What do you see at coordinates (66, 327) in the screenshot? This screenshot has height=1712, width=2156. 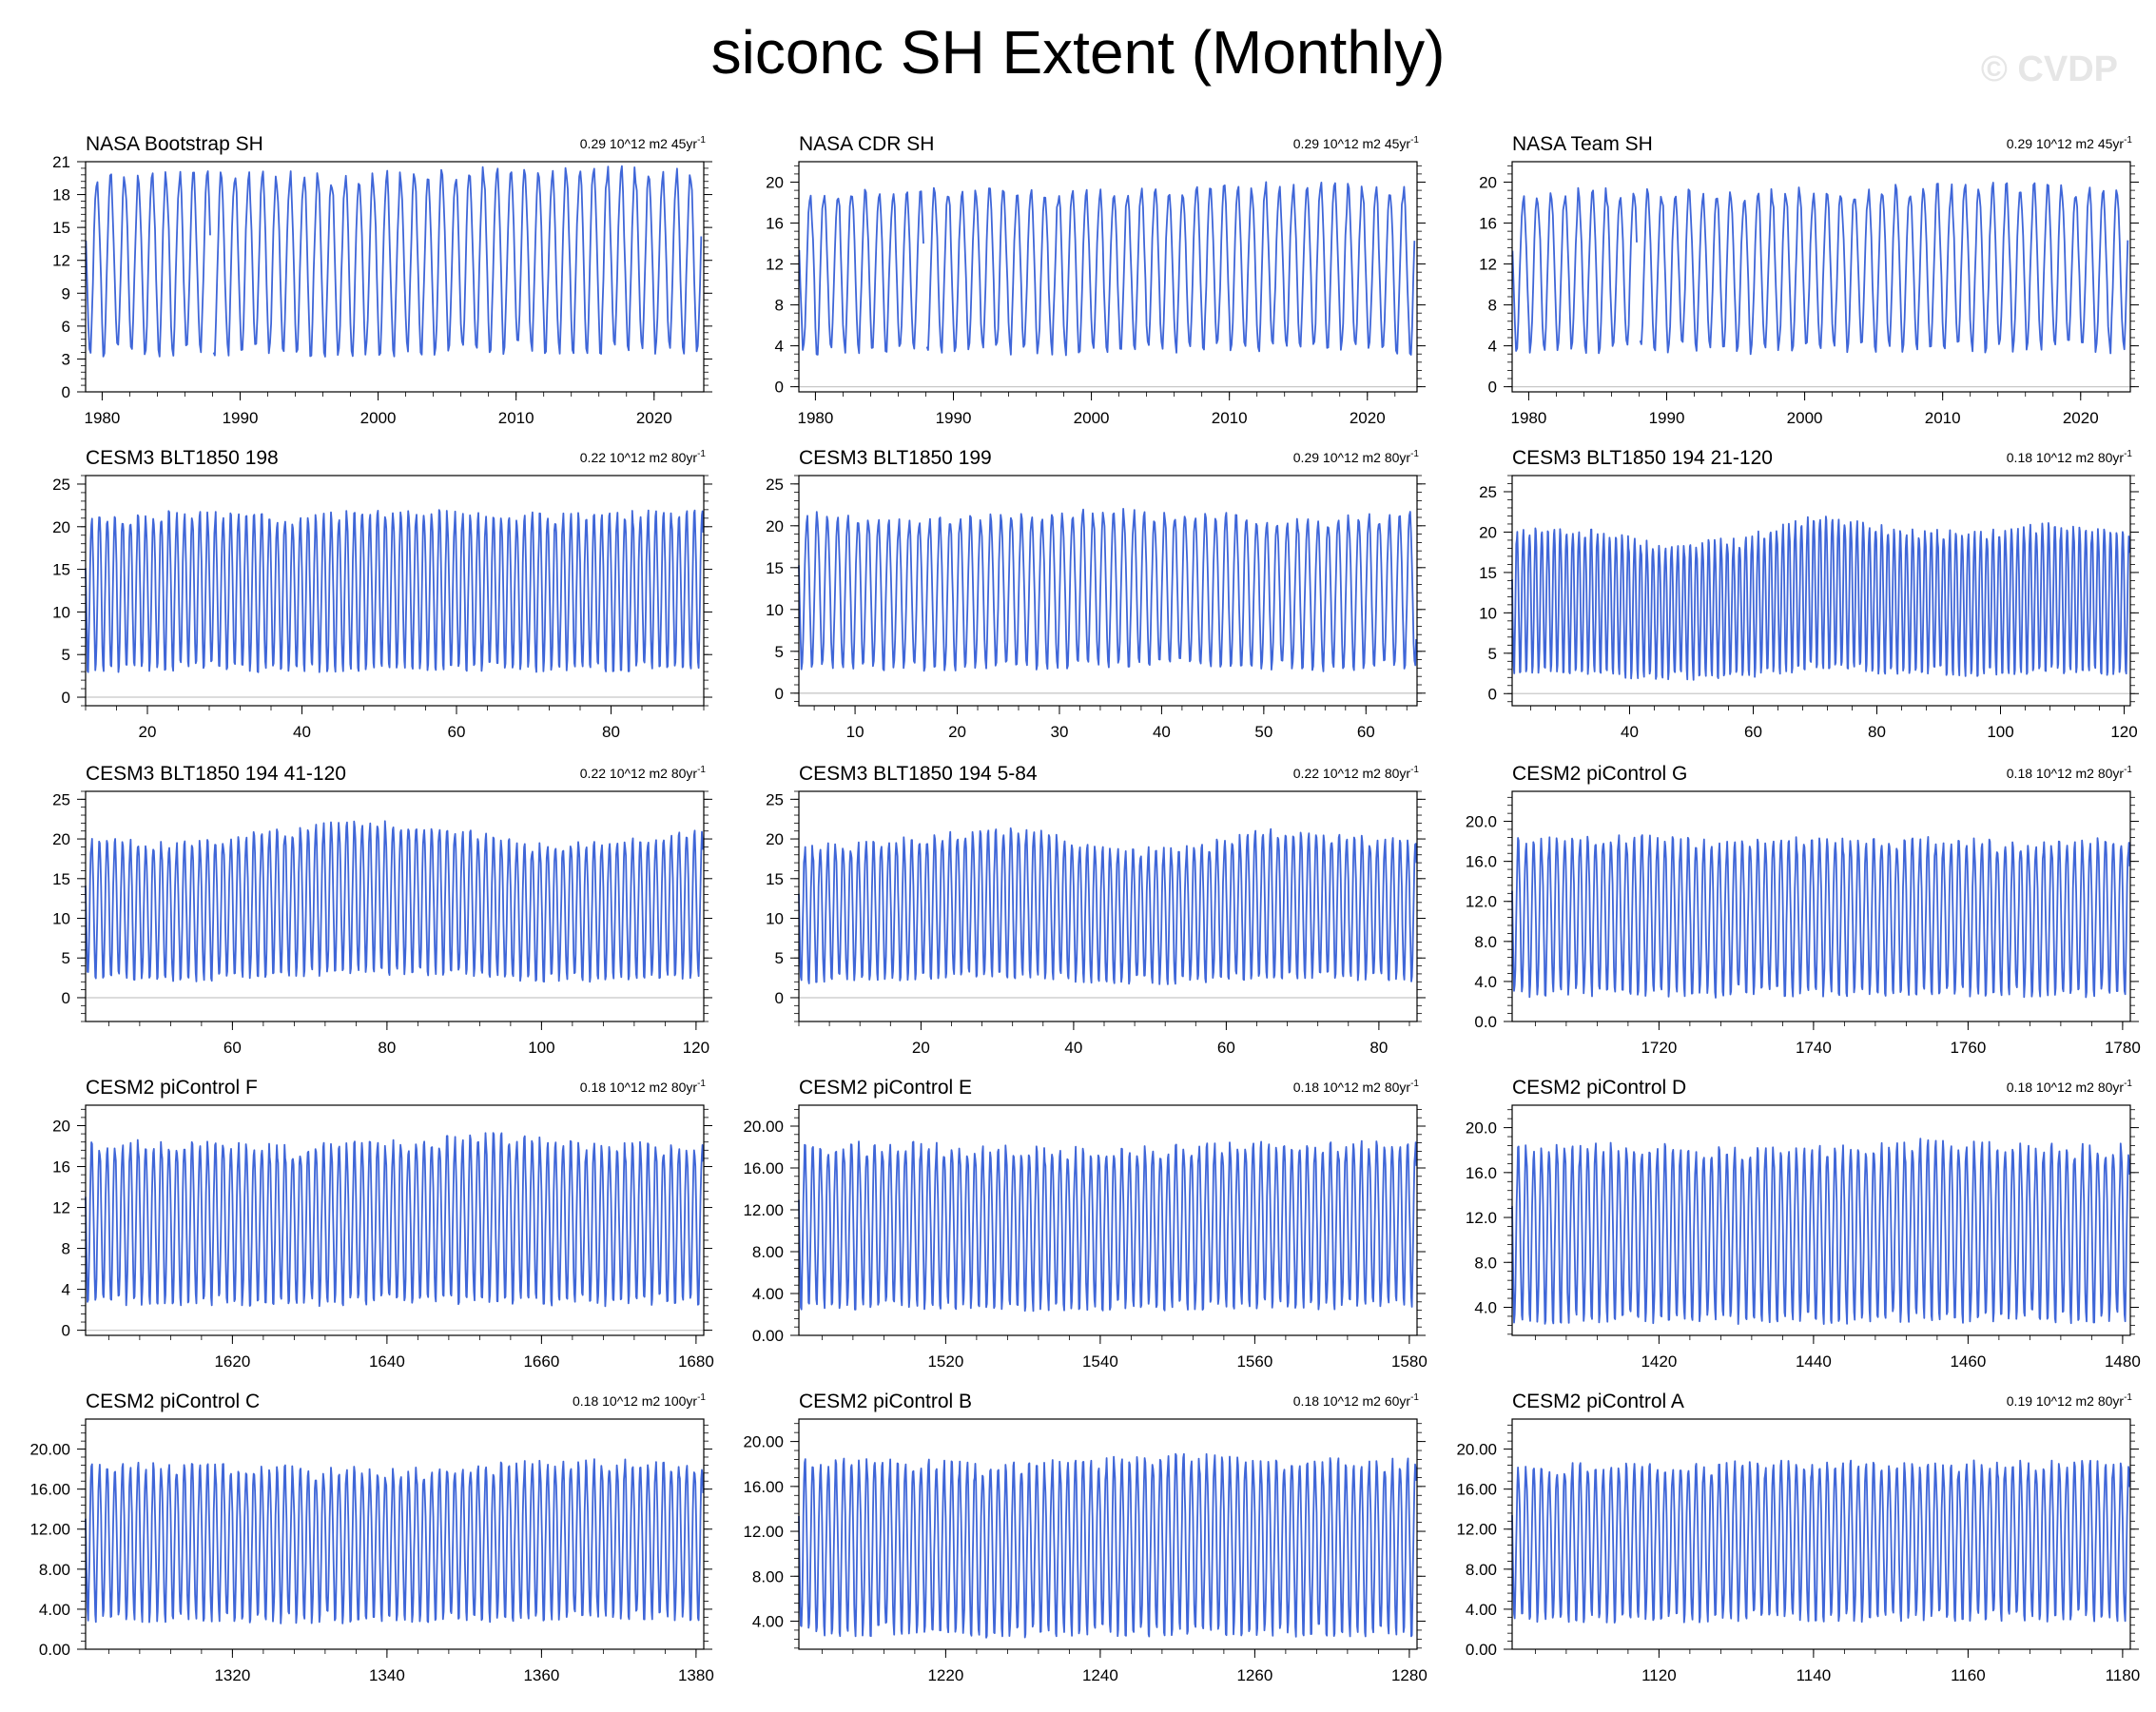 I see `y-tick-label: 6` at bounding box center [66, 327].